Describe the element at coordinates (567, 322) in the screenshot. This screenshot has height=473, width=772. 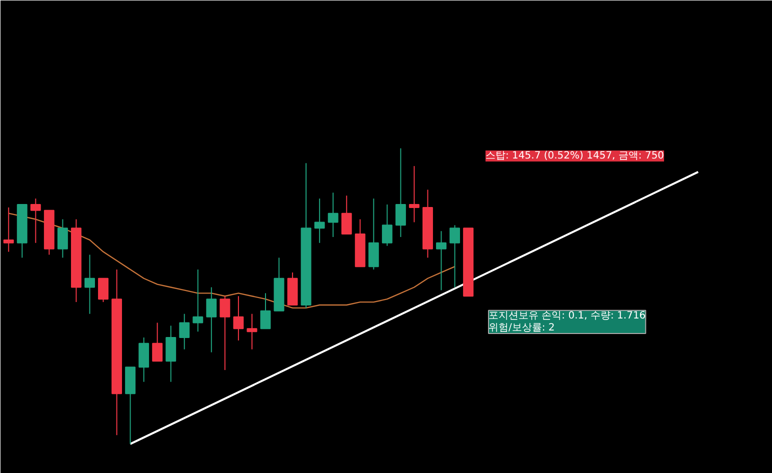
I see `annotation: 포지션보유 손익: 0.1, 수량: 1.716 위험/보상률: 2` at that location.